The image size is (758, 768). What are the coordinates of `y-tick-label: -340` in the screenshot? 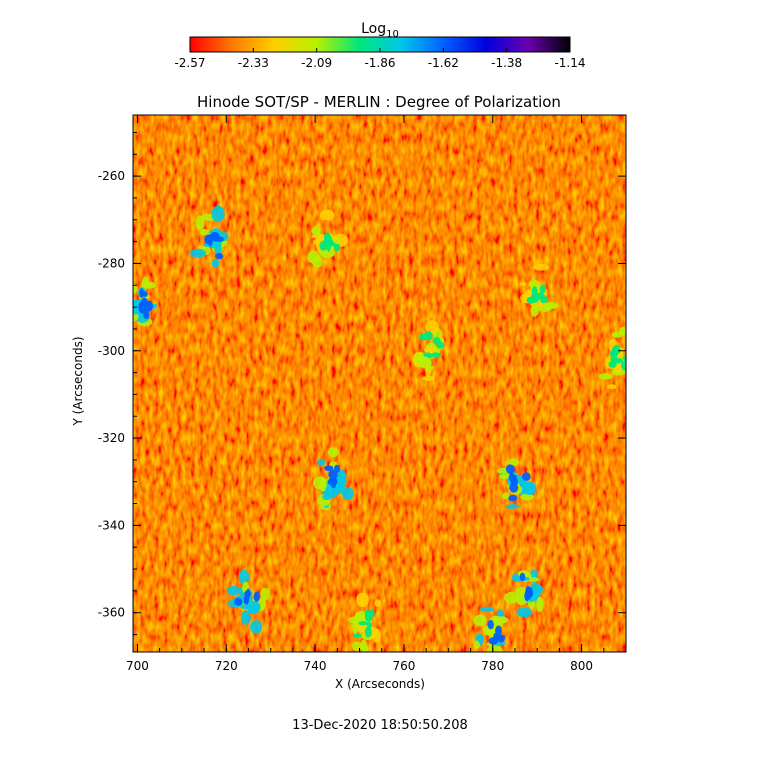 It's located at (111, 525).